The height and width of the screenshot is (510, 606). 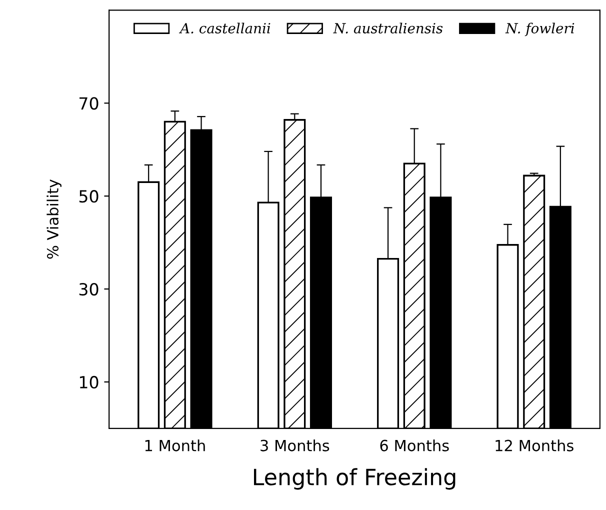 What do you see at coordinates (88, 289) in the screenshot?
I see `y-tick-label: 30` at bounding box center [88, 289].